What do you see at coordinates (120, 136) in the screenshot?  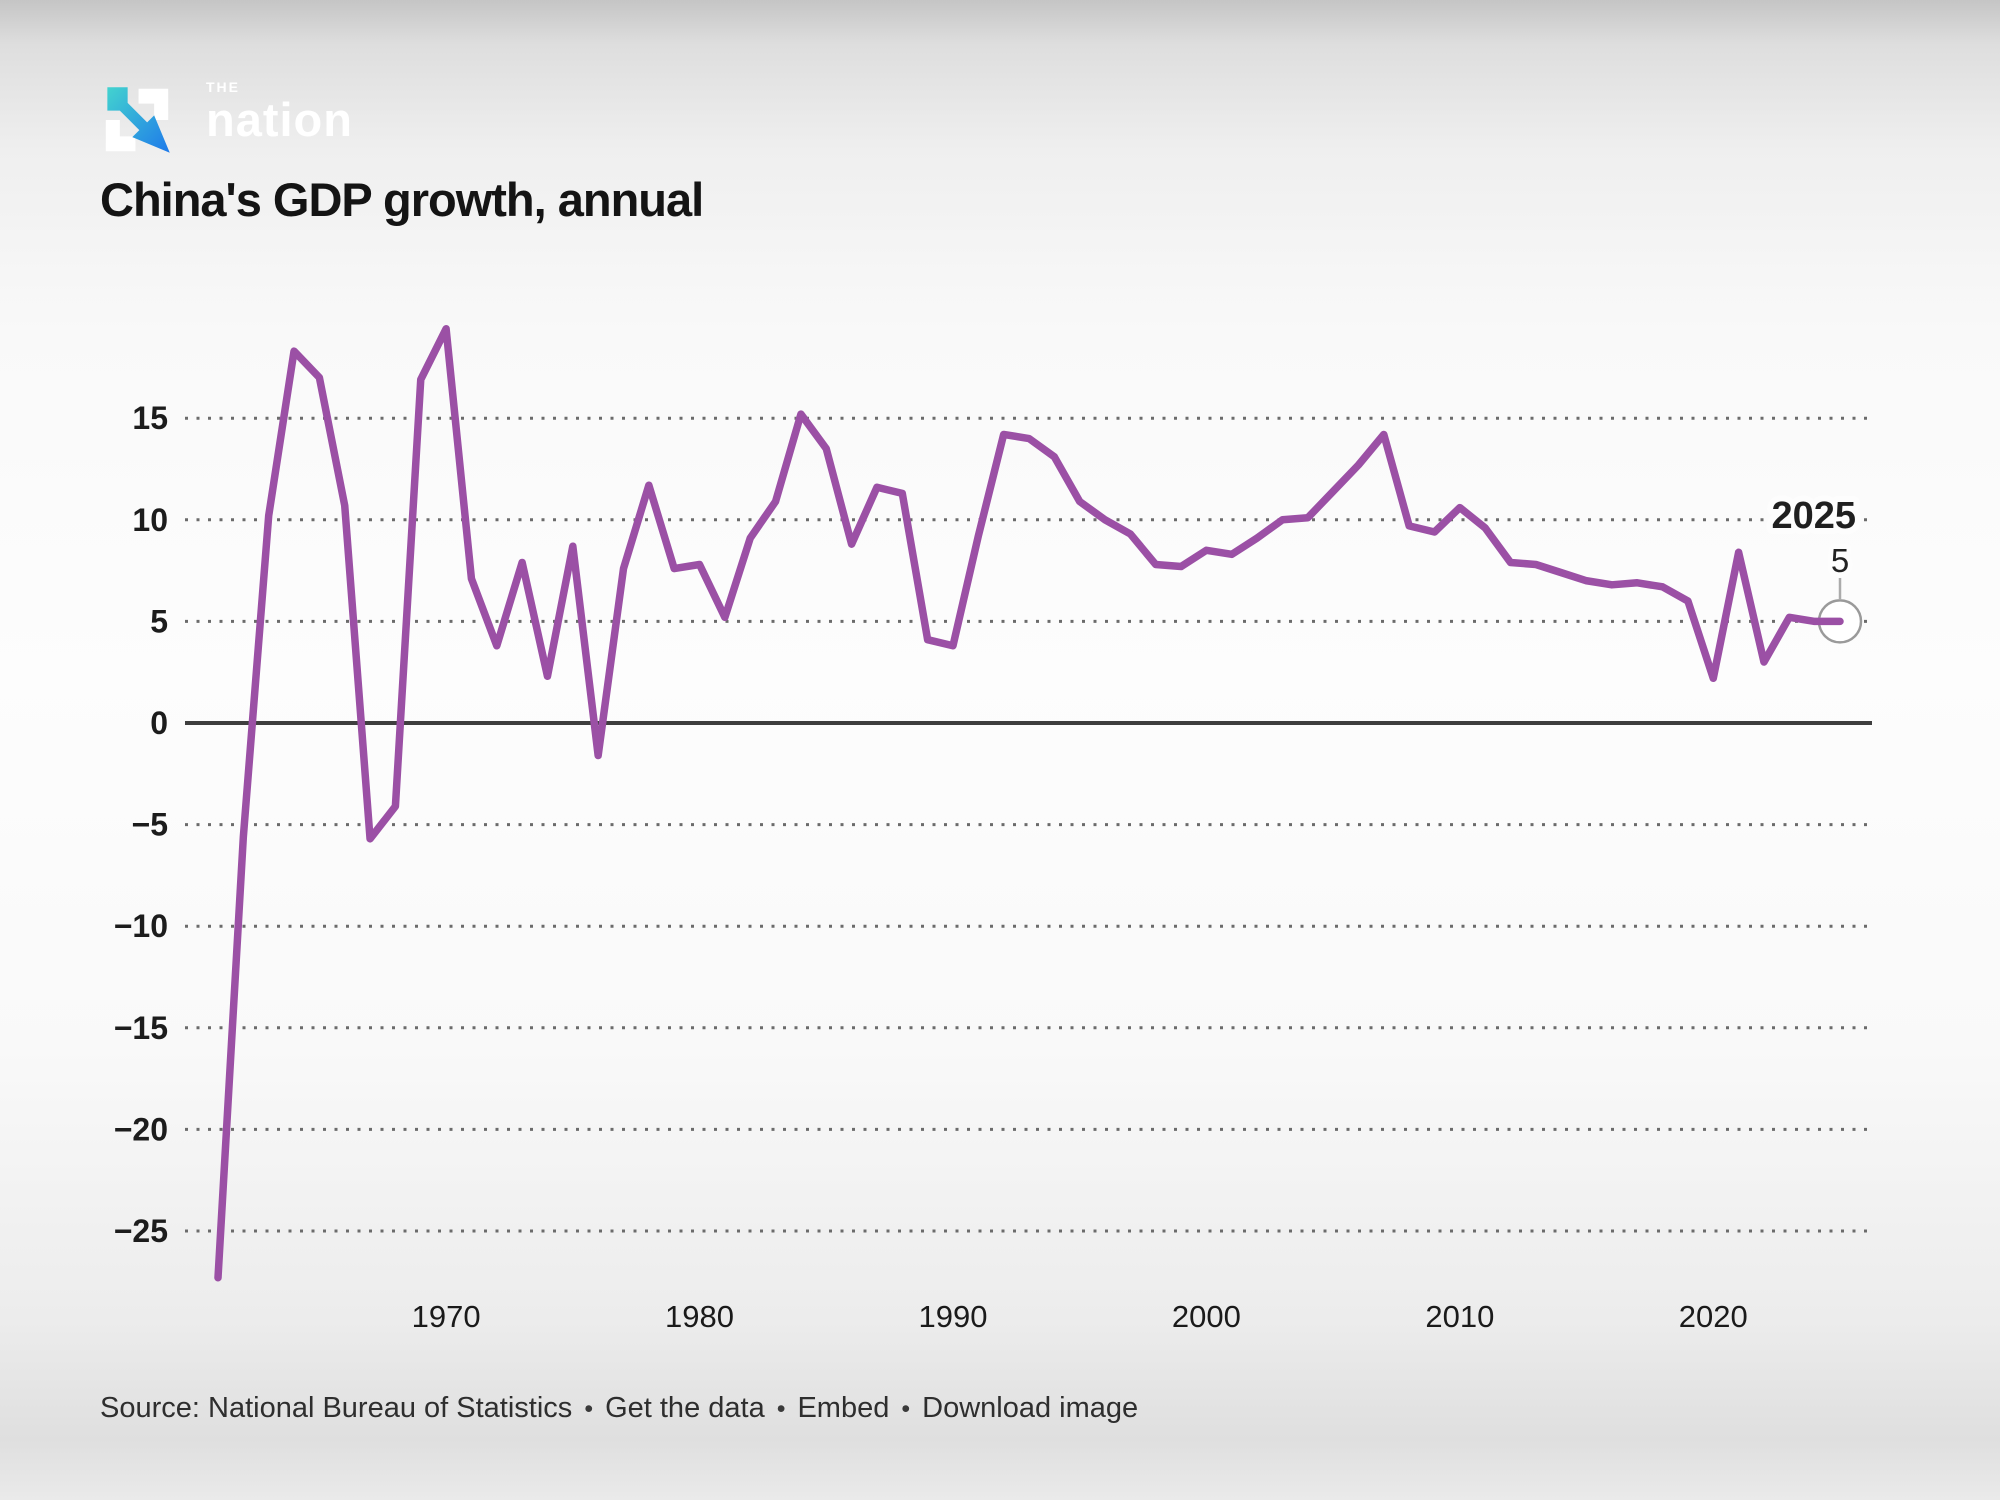 I see `logo-white-bottom-left` at bounding box center [120, 136].